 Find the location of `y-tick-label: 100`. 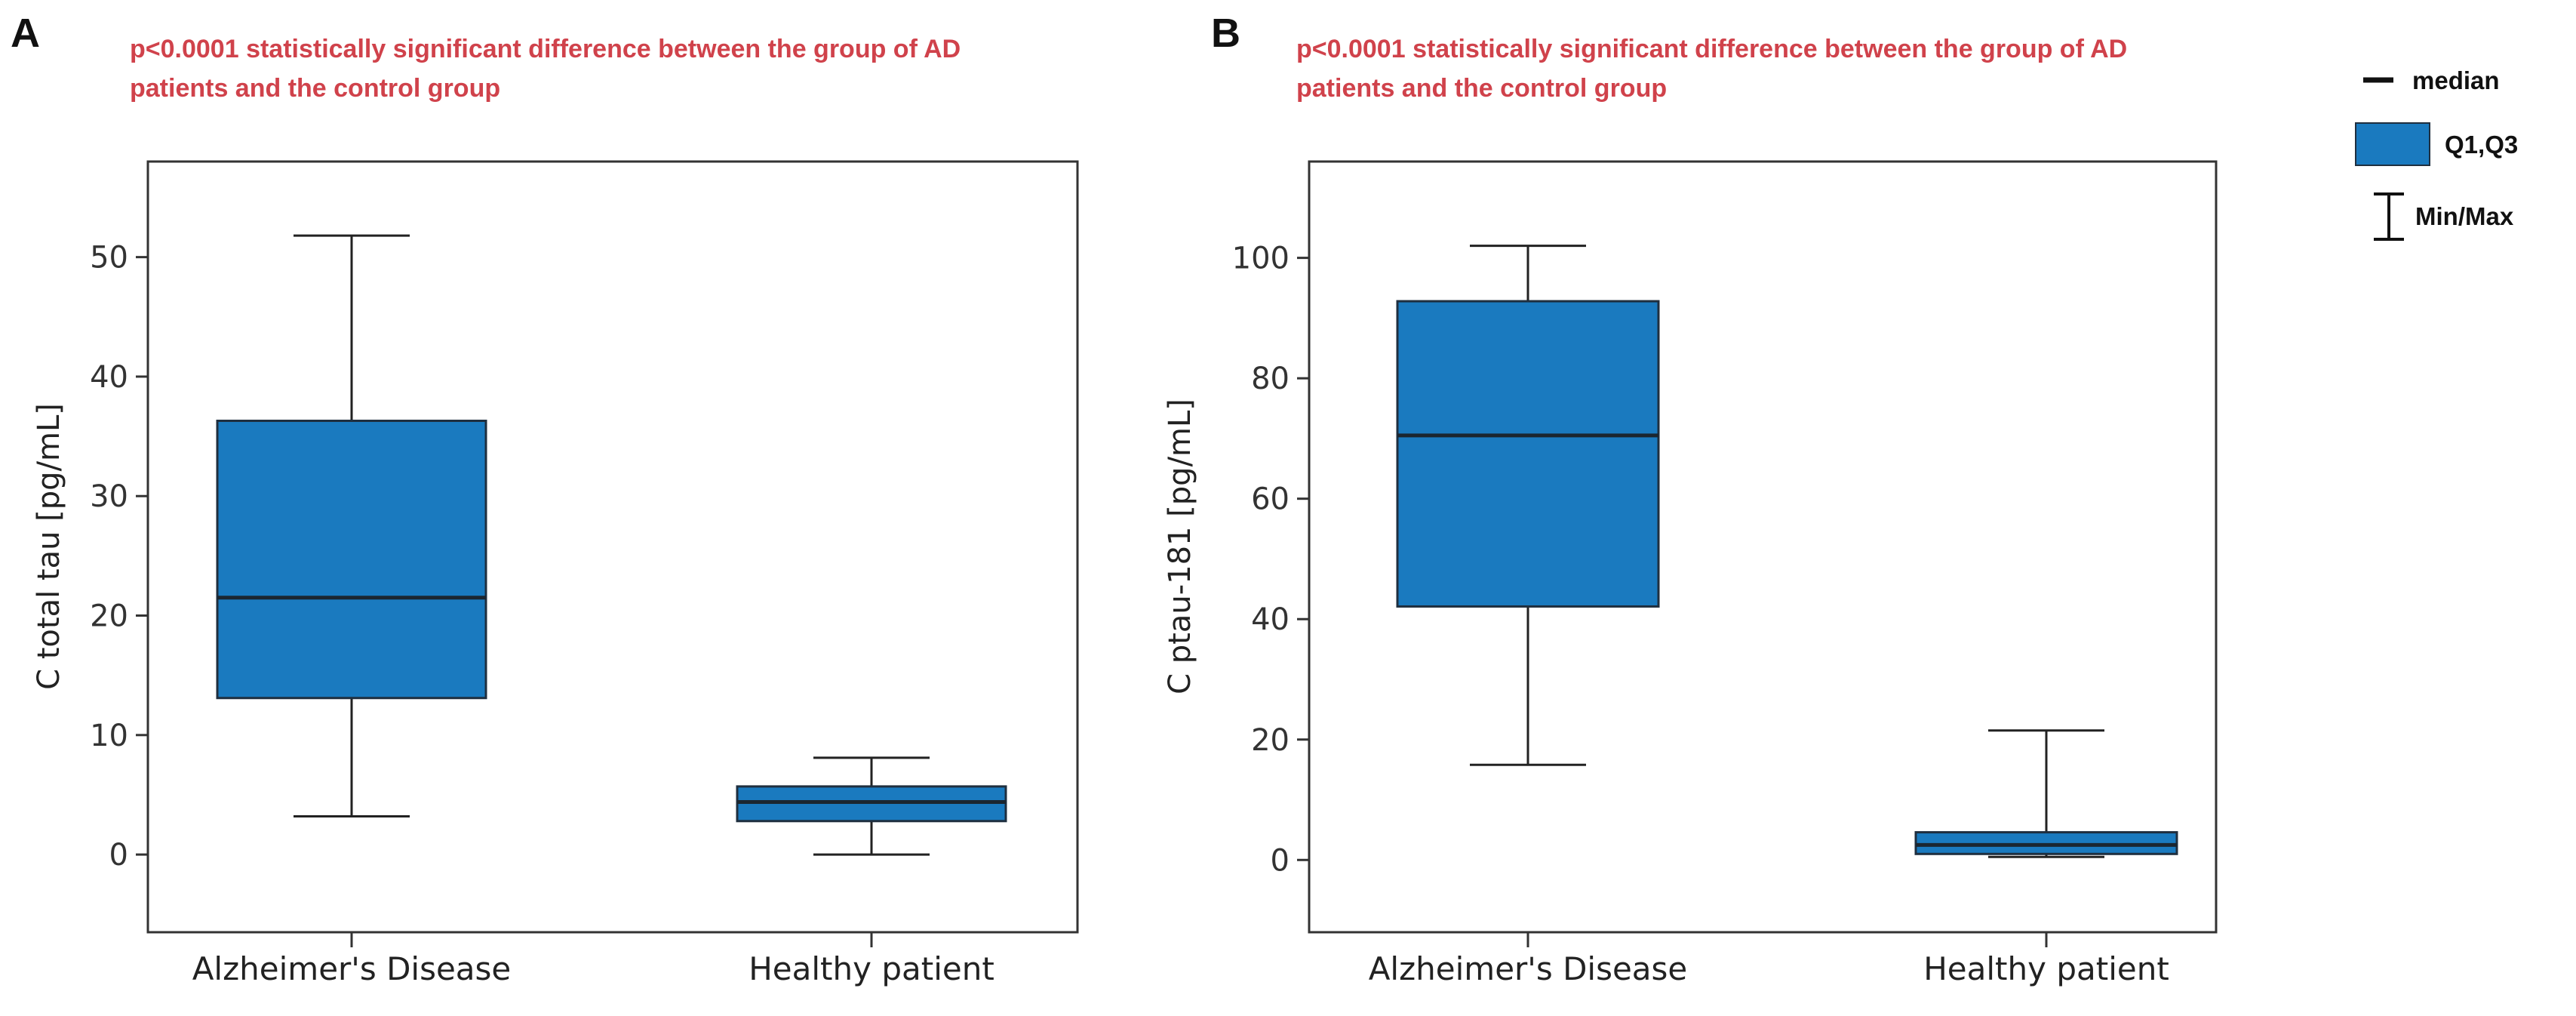

y-tick-label: 100 is located at coordinates (1261, 259).